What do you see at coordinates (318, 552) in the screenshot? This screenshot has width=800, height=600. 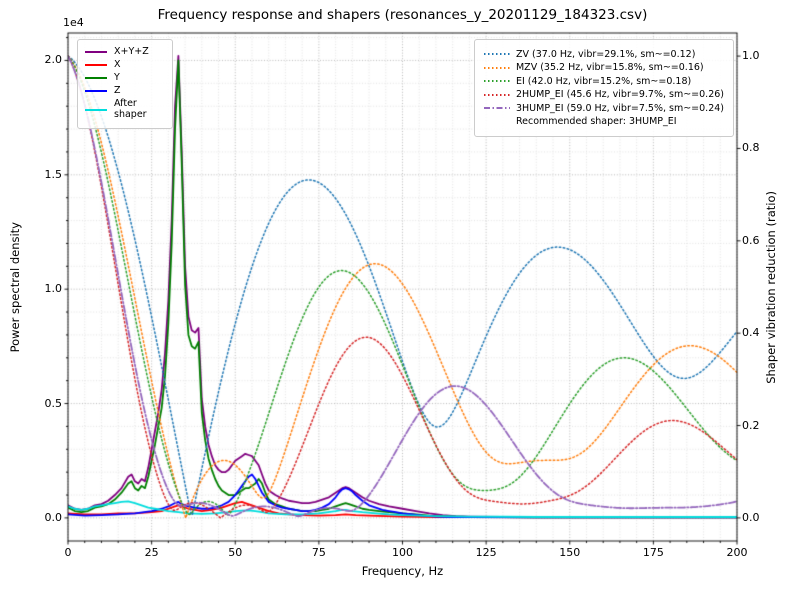 I see `x-tick-label: 75` at bounding box center [318, 552].